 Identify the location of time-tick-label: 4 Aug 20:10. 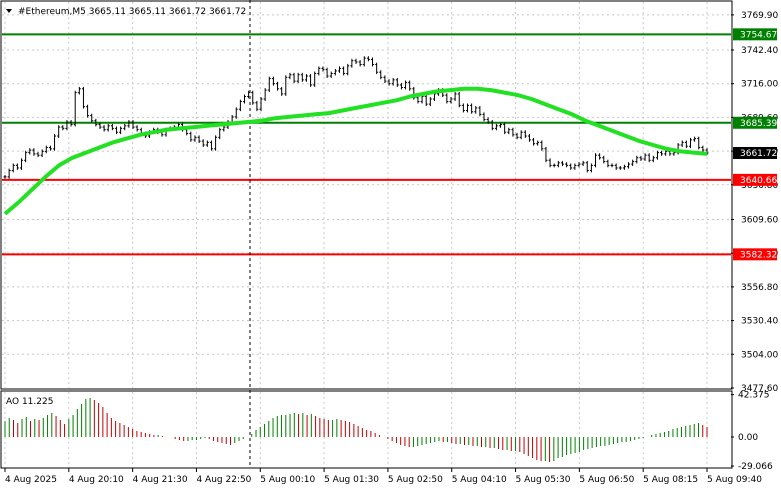
(96, 480).